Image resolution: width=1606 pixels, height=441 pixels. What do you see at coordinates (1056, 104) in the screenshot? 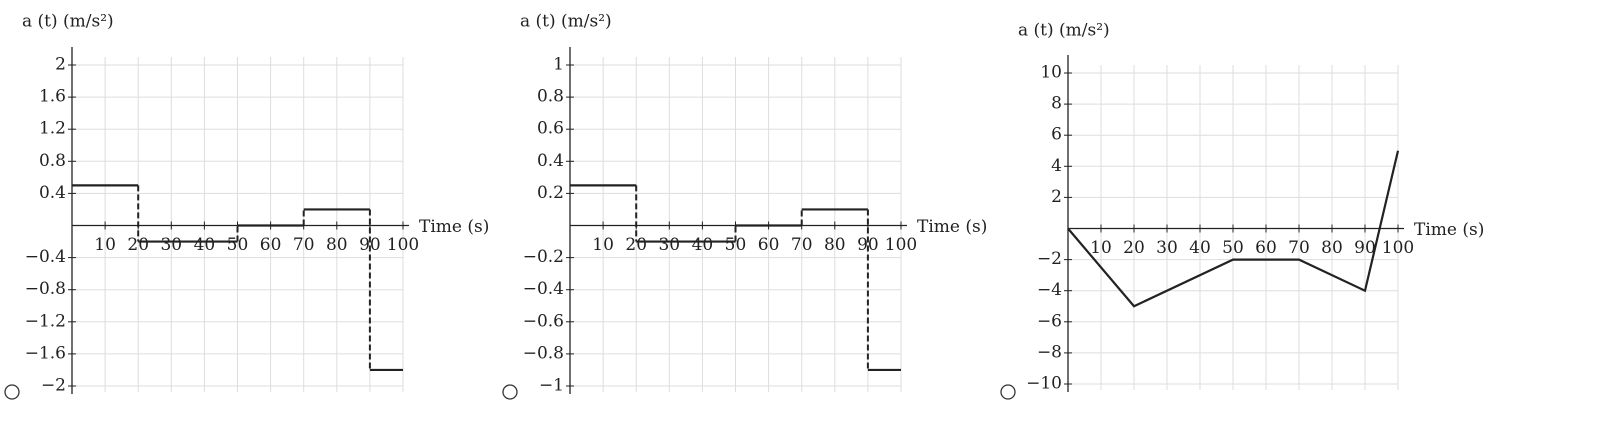
I see `y-tick-label: 8` at bounding box center [1056, 104].